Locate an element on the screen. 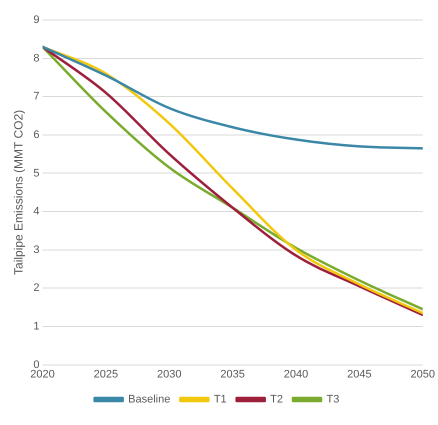  y-tick-label: 3 is located at coordinates (36, 250).